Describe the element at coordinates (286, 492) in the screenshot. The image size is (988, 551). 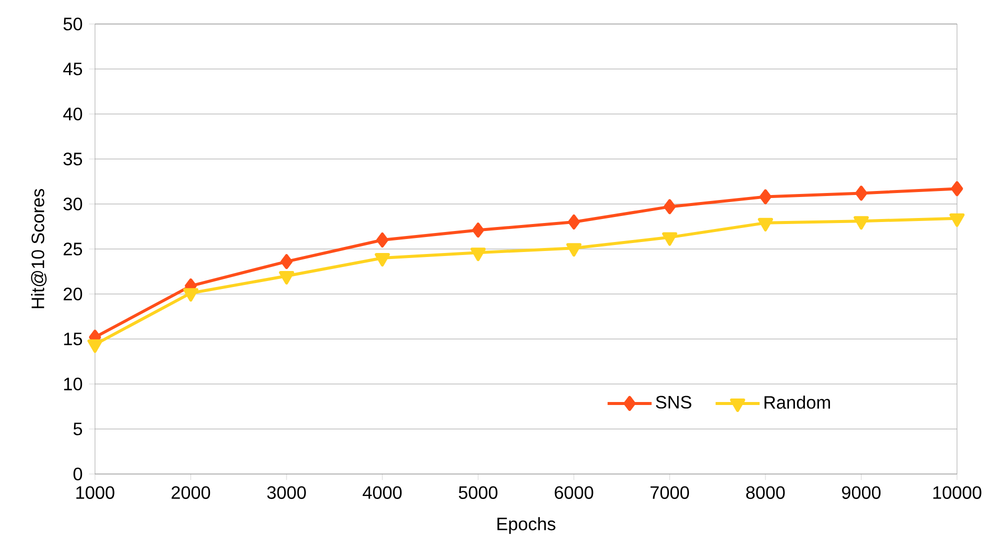
I see `x-tick-label: 3000` at that location.